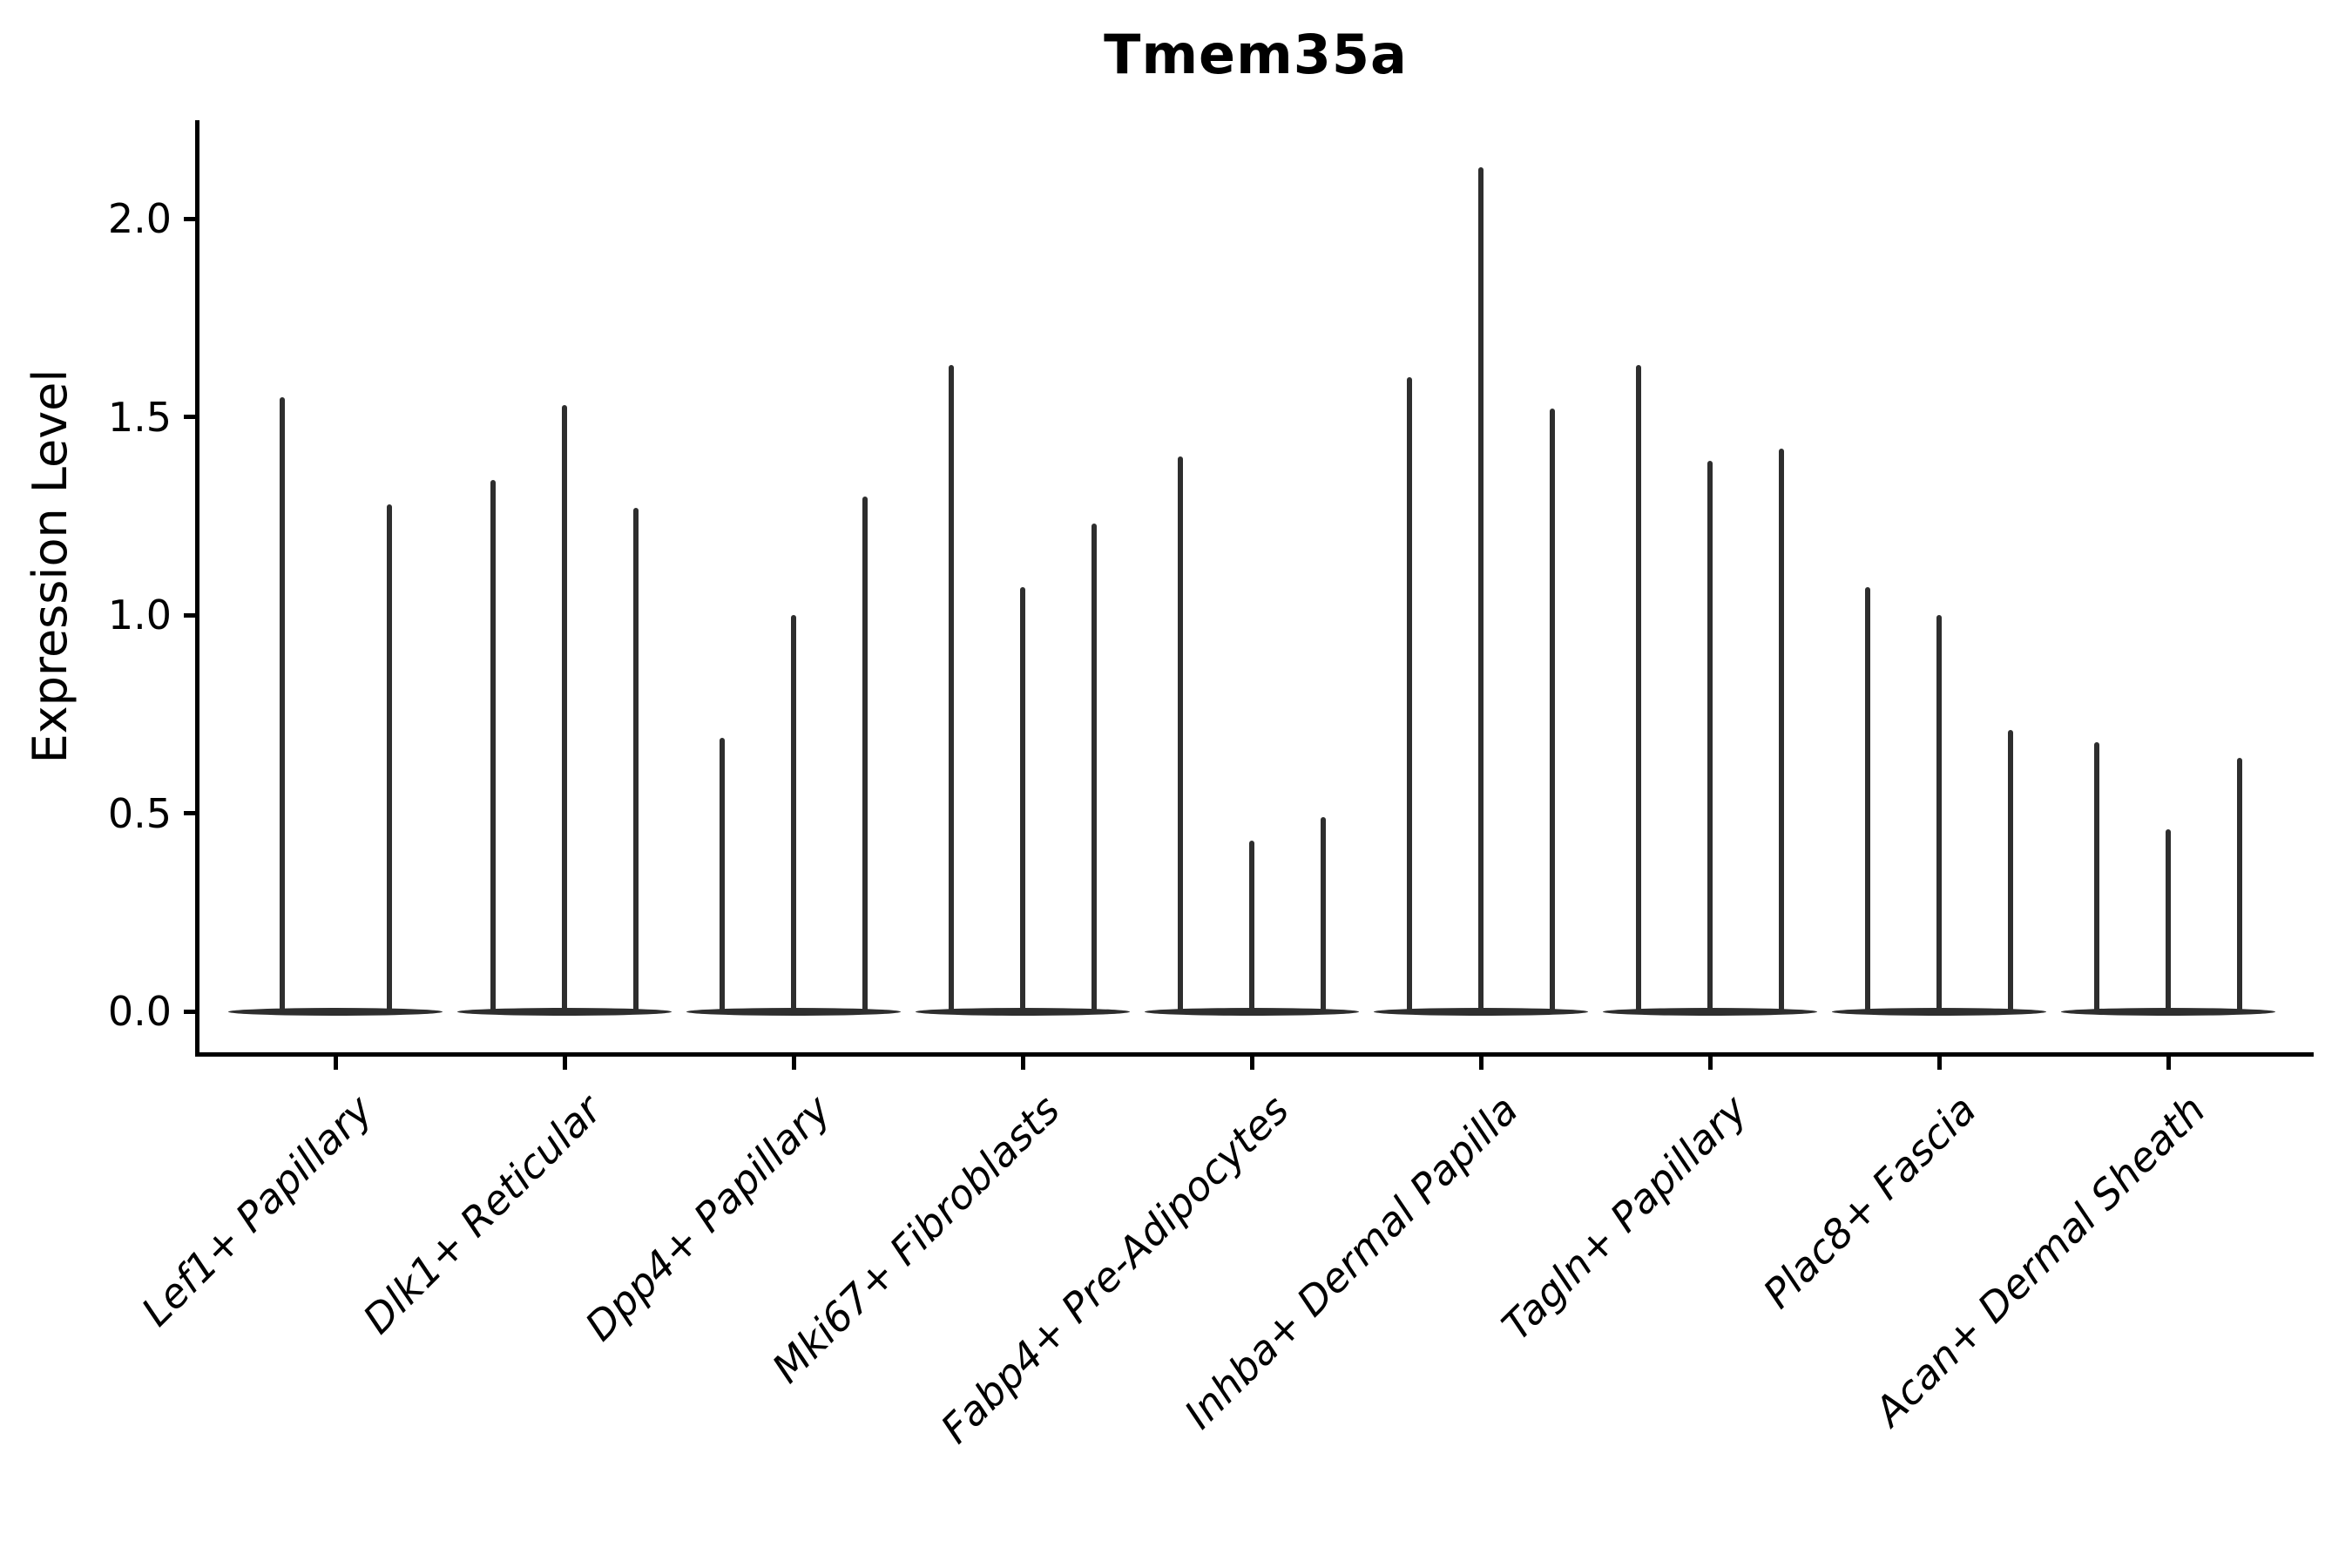 The width and height of the screenshot is (2352, 1568). Describe the element at coordinates (1114, 1269) in the screenshot. I see `x-tick-label: Fabp4+ Pre-Adipocytes` at that location.